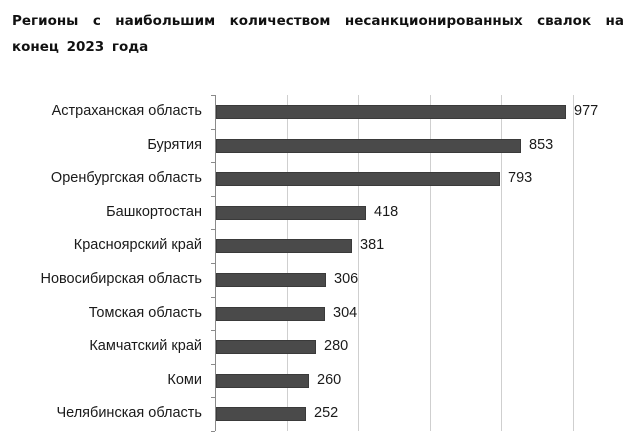 The image size is (635, 445). What do you see at coordinates (126, 111) in the screenshot?
I see `category-label: Астраханская область` at bounding box center [126, 111].